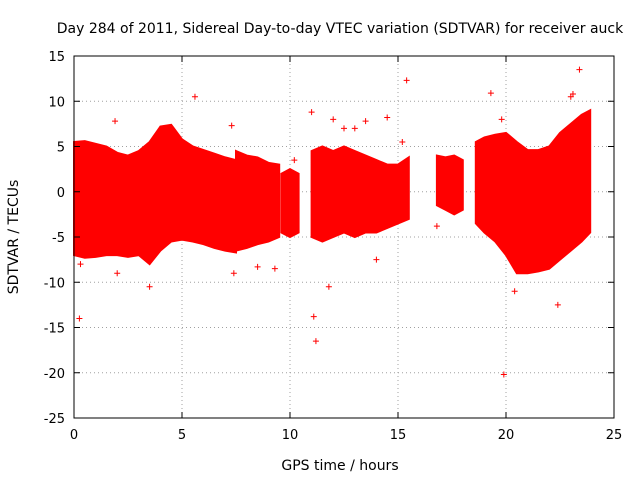 The height and width of the screenshot is (480, 640). What do you see at coordinates (54, 374) in the screenshot?
I see `y-tick-label: -20` at bounding box center [54, 374].